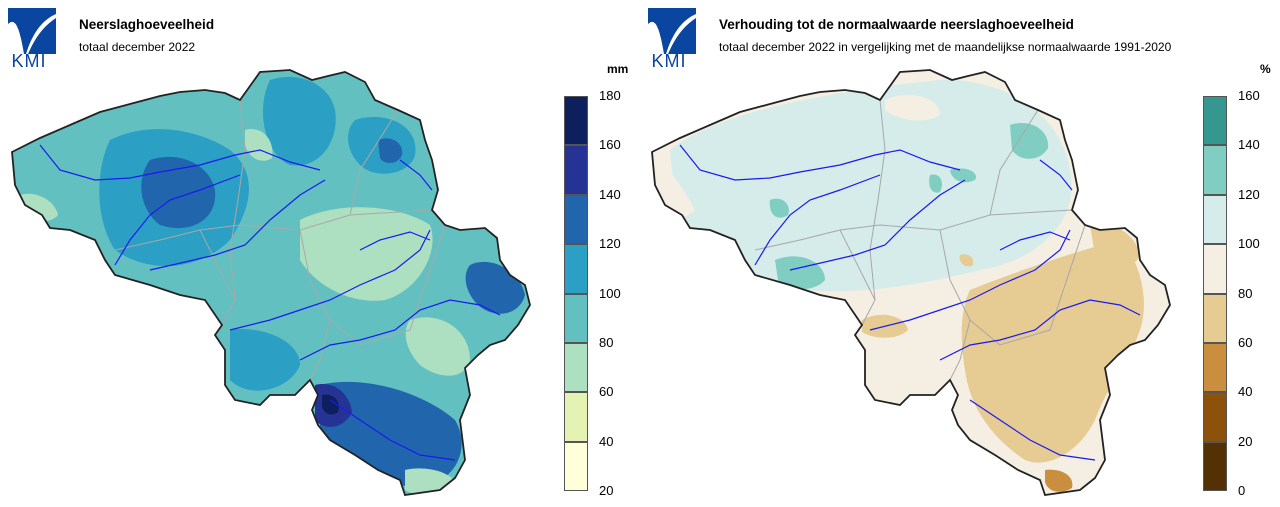 The width and height of the screenshot is (1280, 507). What do you see at coordinates (1059, 480) in the screenshot?
I see `ratio-zone-40-60-tip` at bounding box center [1059, 480].